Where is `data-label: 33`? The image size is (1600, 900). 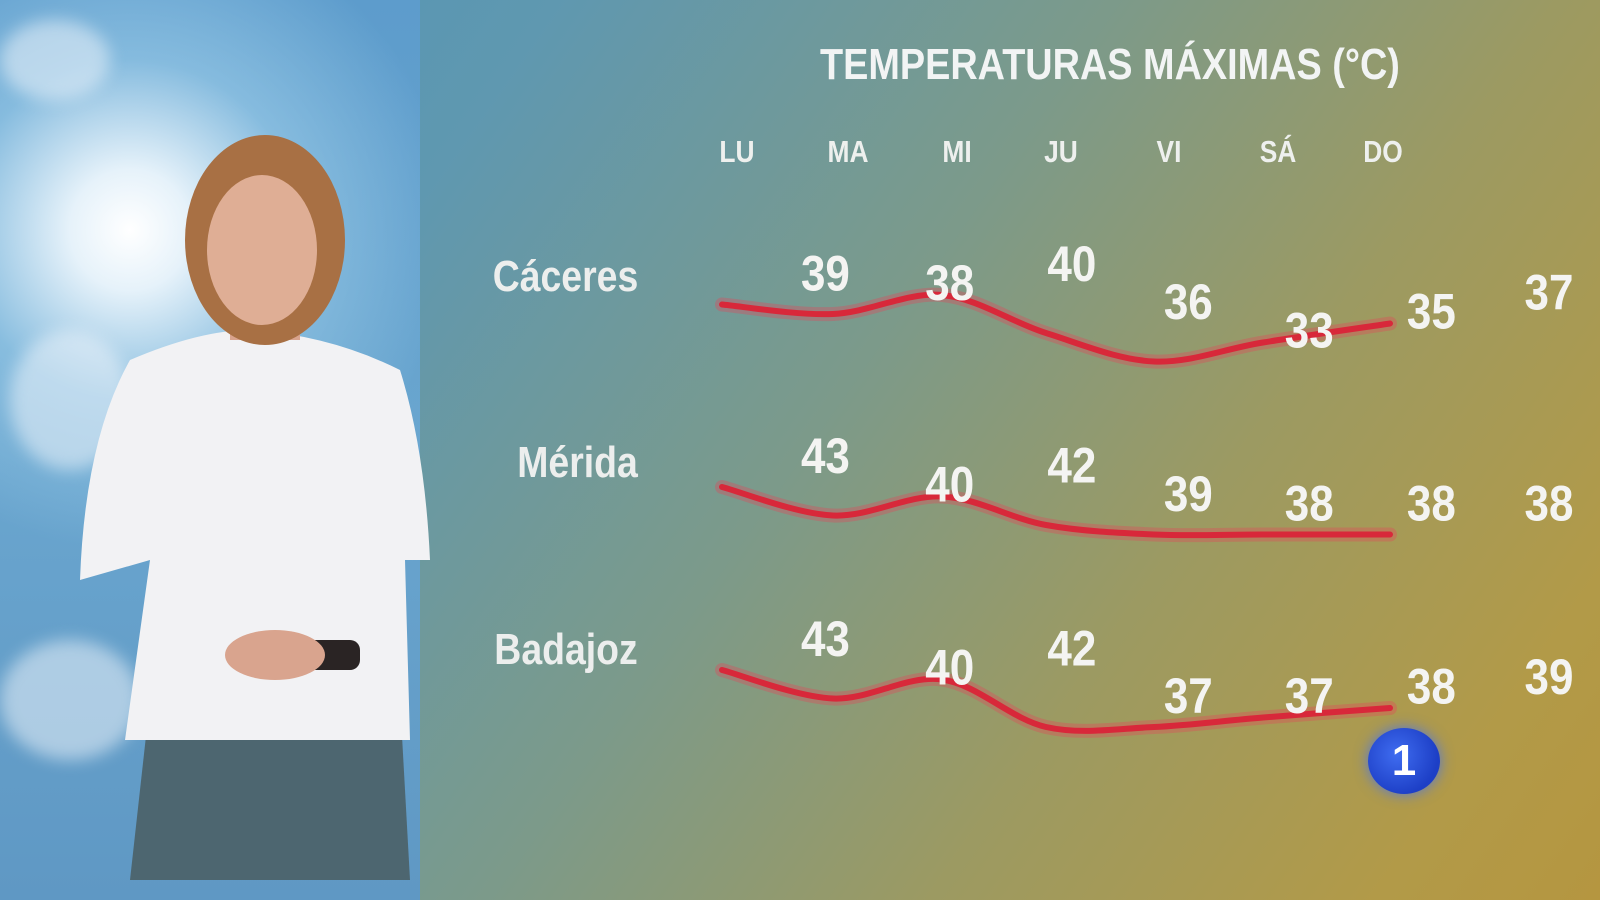
data-label: 33 is located at coordinates (1309, 330).